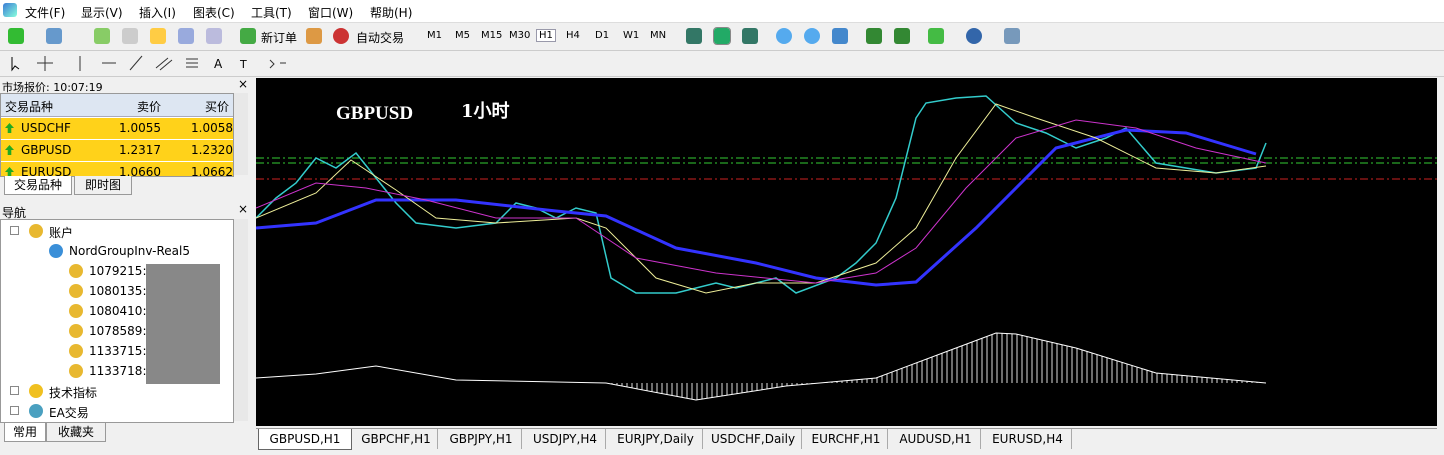 This screenshot has height=455, width=1444. I want to click on zoom-out-icon, so click(812, 36).